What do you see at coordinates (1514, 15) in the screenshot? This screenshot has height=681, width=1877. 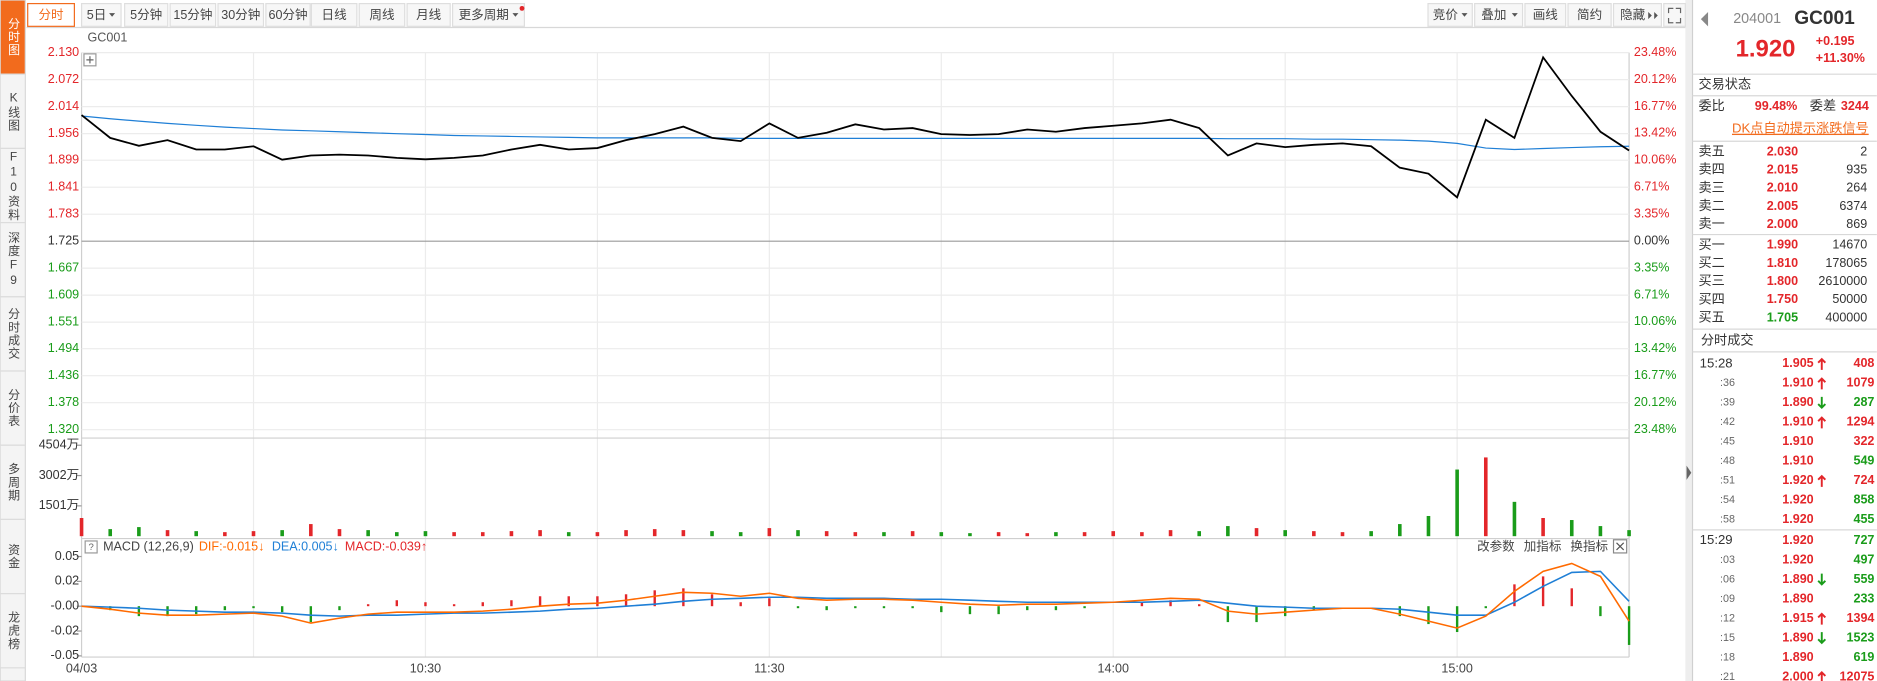 I see `dropdown-arrow` at bounding box center [1514, 15].